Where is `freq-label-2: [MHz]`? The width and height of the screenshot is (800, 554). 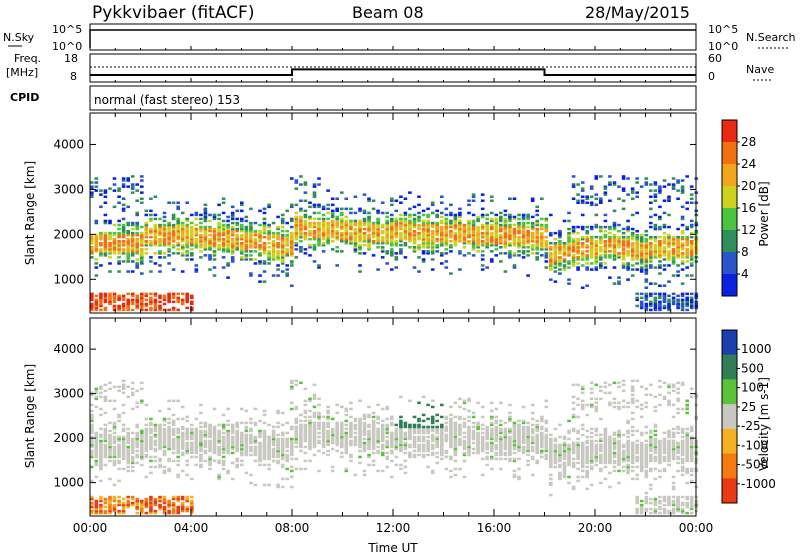
freq-label-2: [MHz] is located at coordinates (22, 72).